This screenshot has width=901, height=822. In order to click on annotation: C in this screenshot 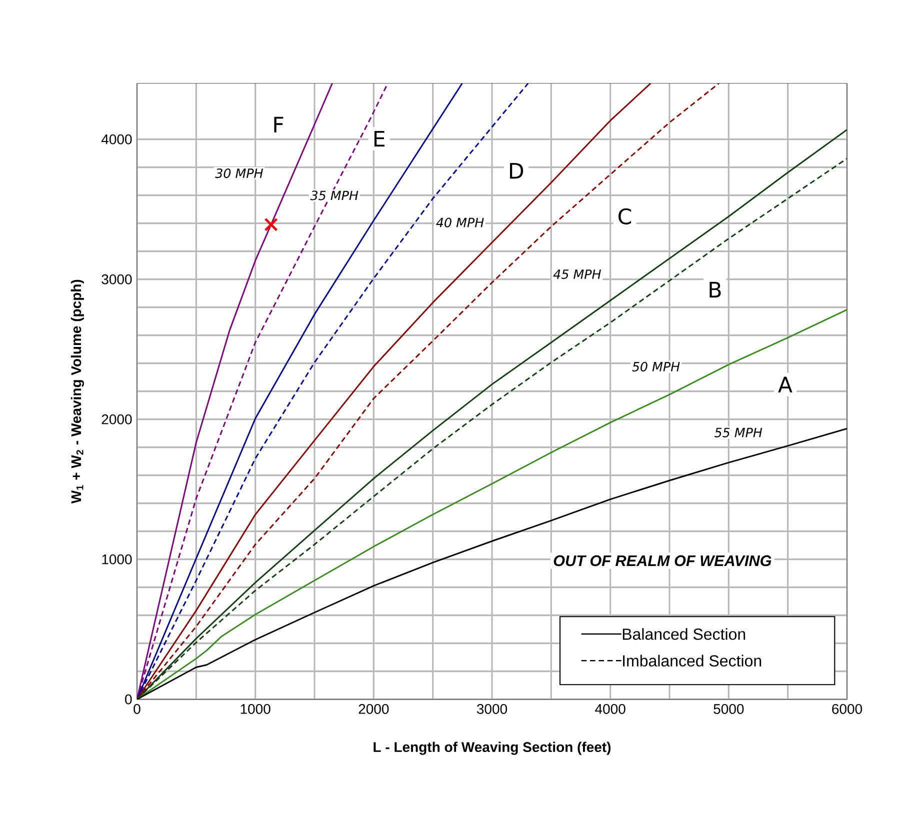, I will do `click(625, 216)`.